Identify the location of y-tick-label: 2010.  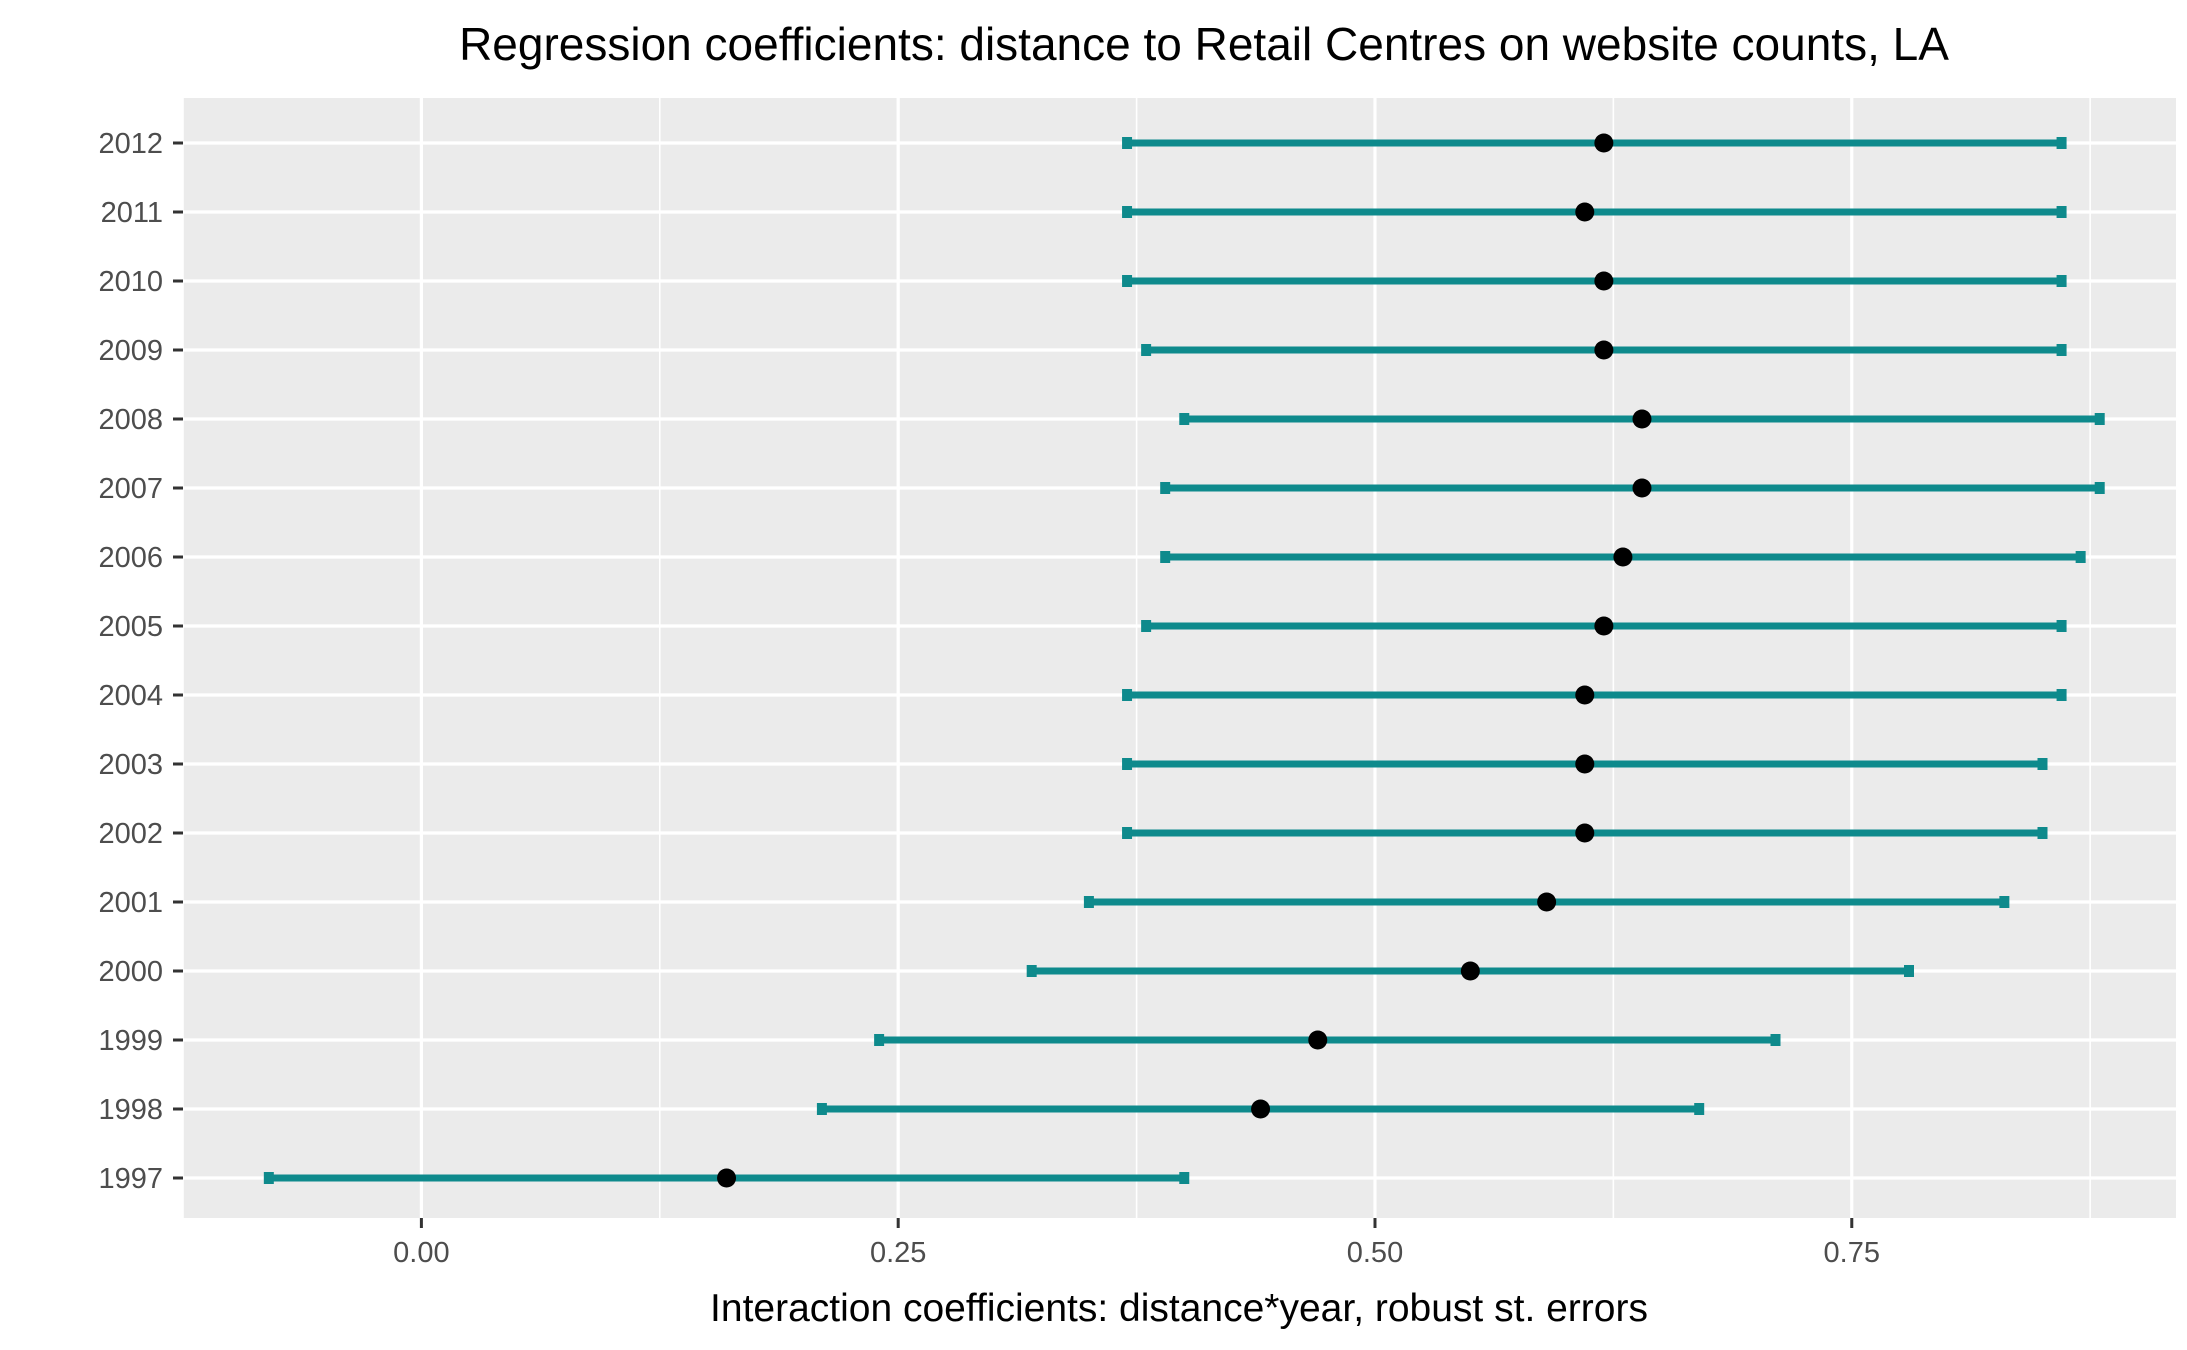
(130, 282).